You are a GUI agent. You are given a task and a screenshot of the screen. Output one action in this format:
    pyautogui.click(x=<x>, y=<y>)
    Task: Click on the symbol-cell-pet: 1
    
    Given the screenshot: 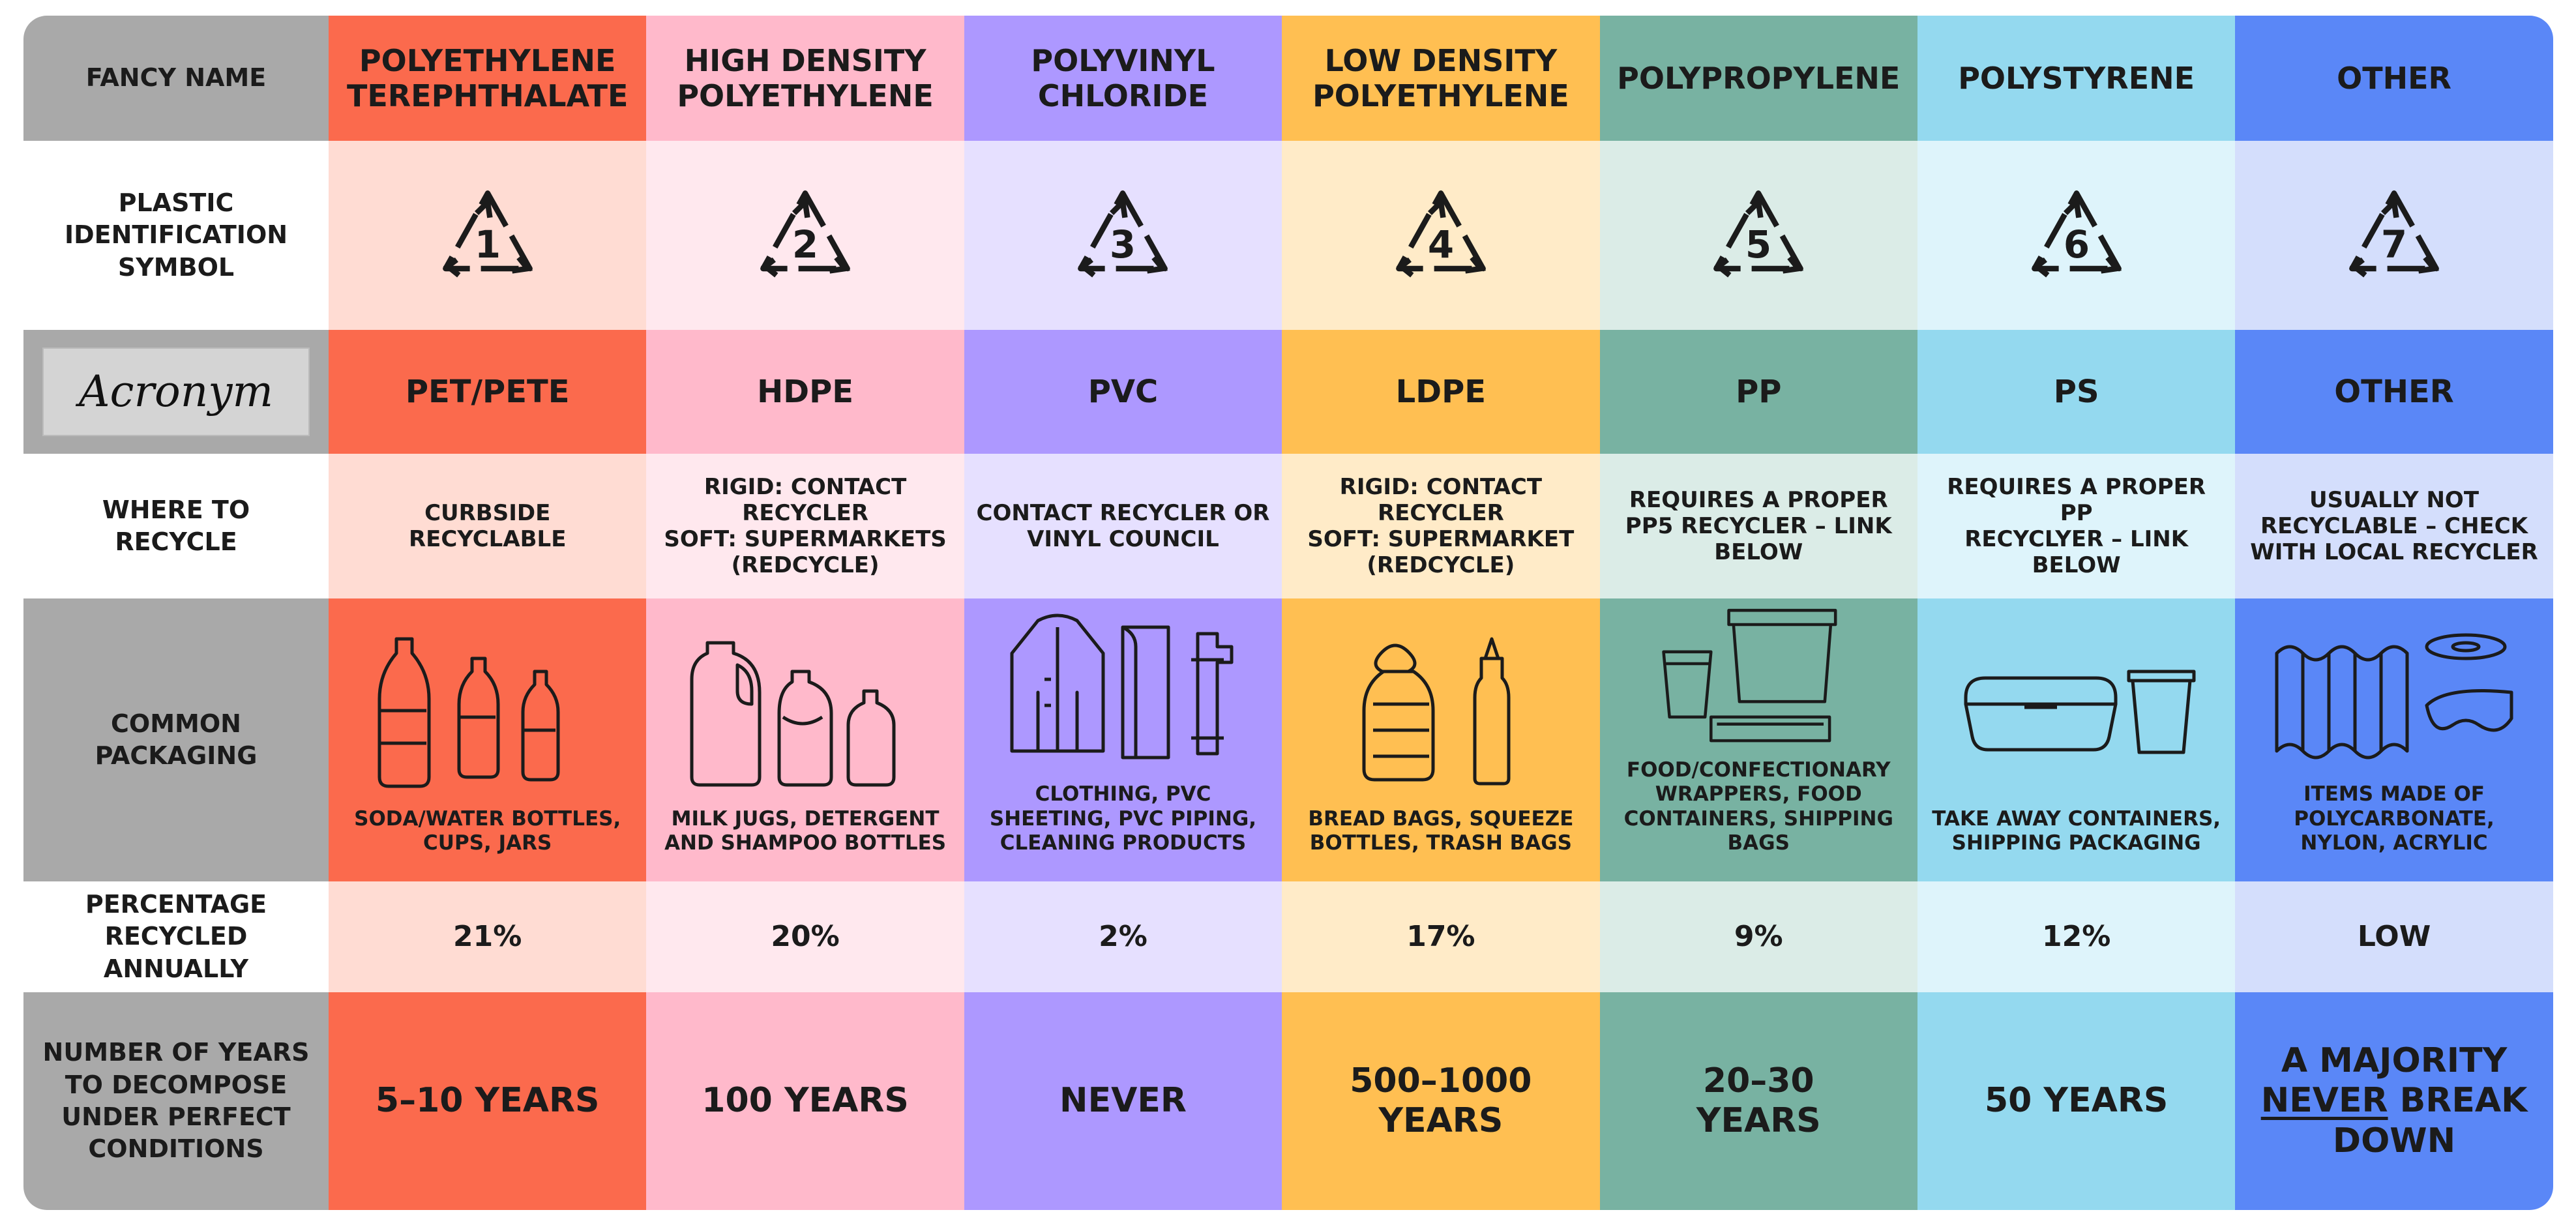 What is the action you would take?
    pyautogui.click(x=488, y=235)
    